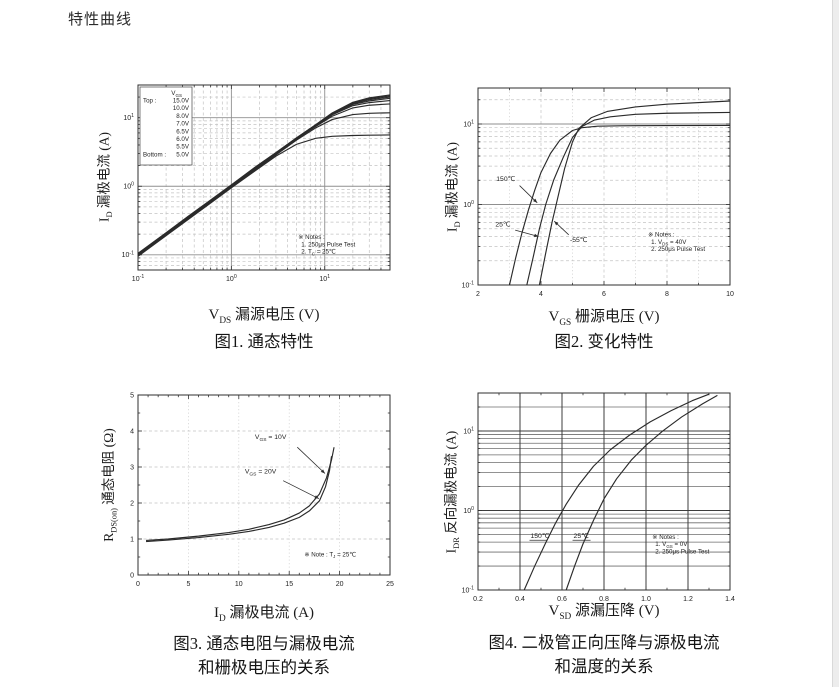 The height and width of the screenshot is (687, 839). Describe the element at coordinates (108, 537) in the screenshot. I see `fig3-y-symbol: R` at that location.